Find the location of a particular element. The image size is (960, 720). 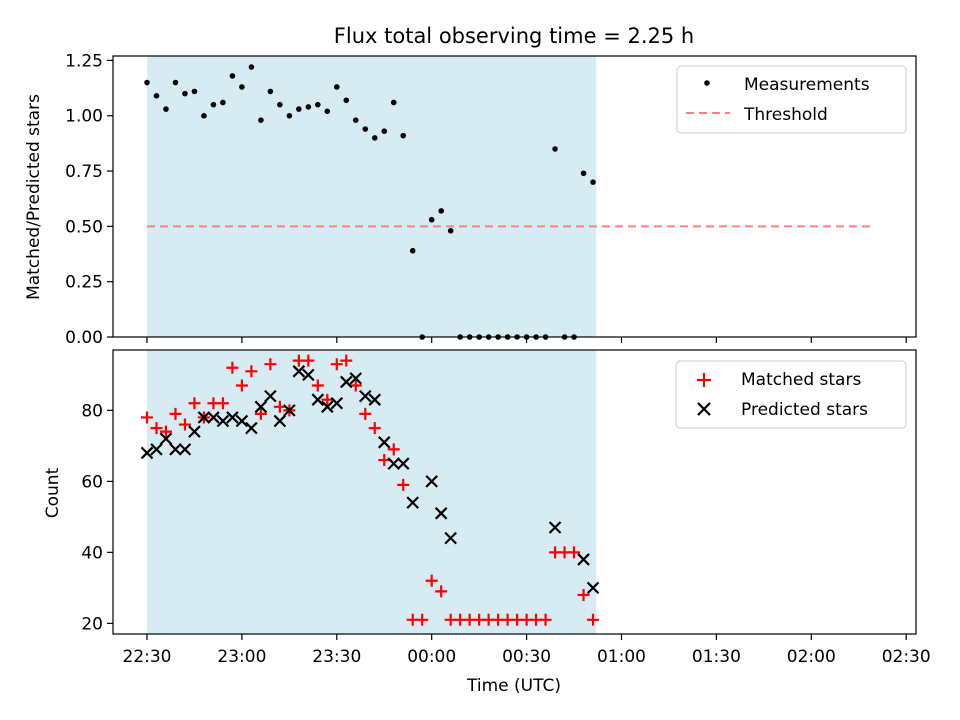

y-tick-label: 60 is located at coordinates (92, 482).